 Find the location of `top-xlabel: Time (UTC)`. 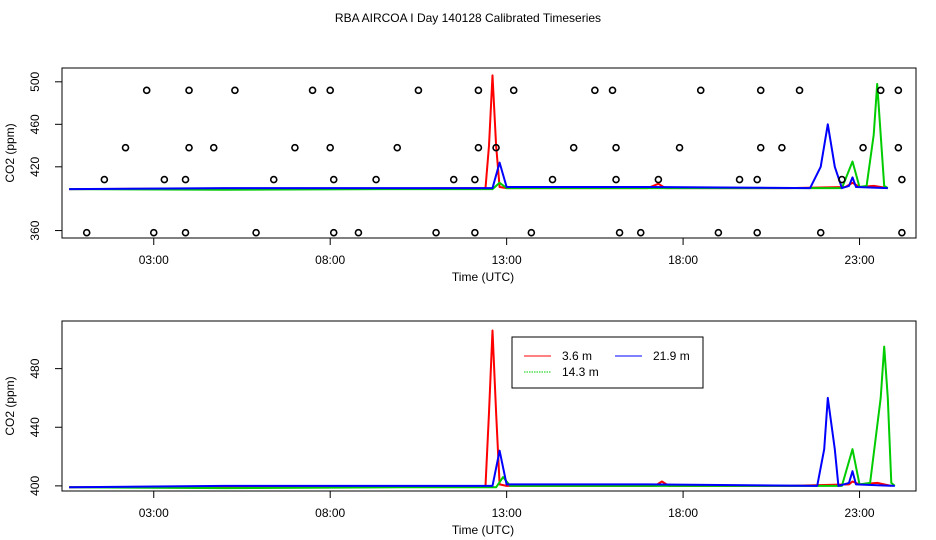

top-xlabel: Time (UTC) is located at coordinates (483, 277).